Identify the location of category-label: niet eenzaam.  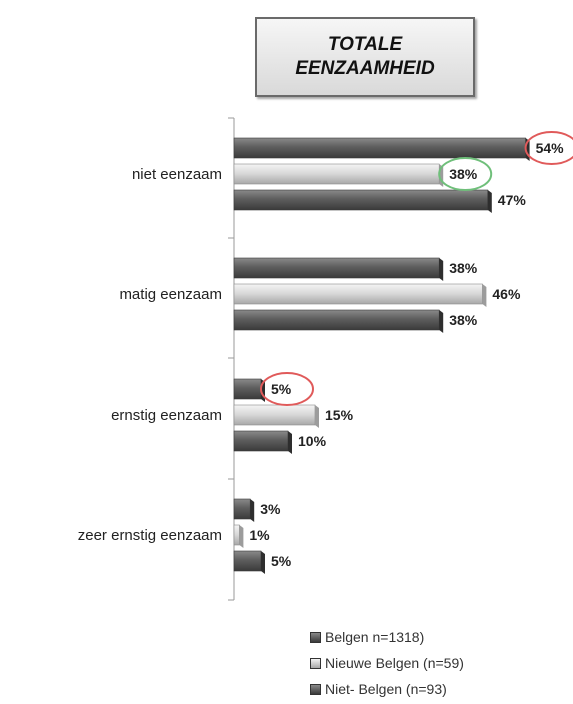
(177, 174).